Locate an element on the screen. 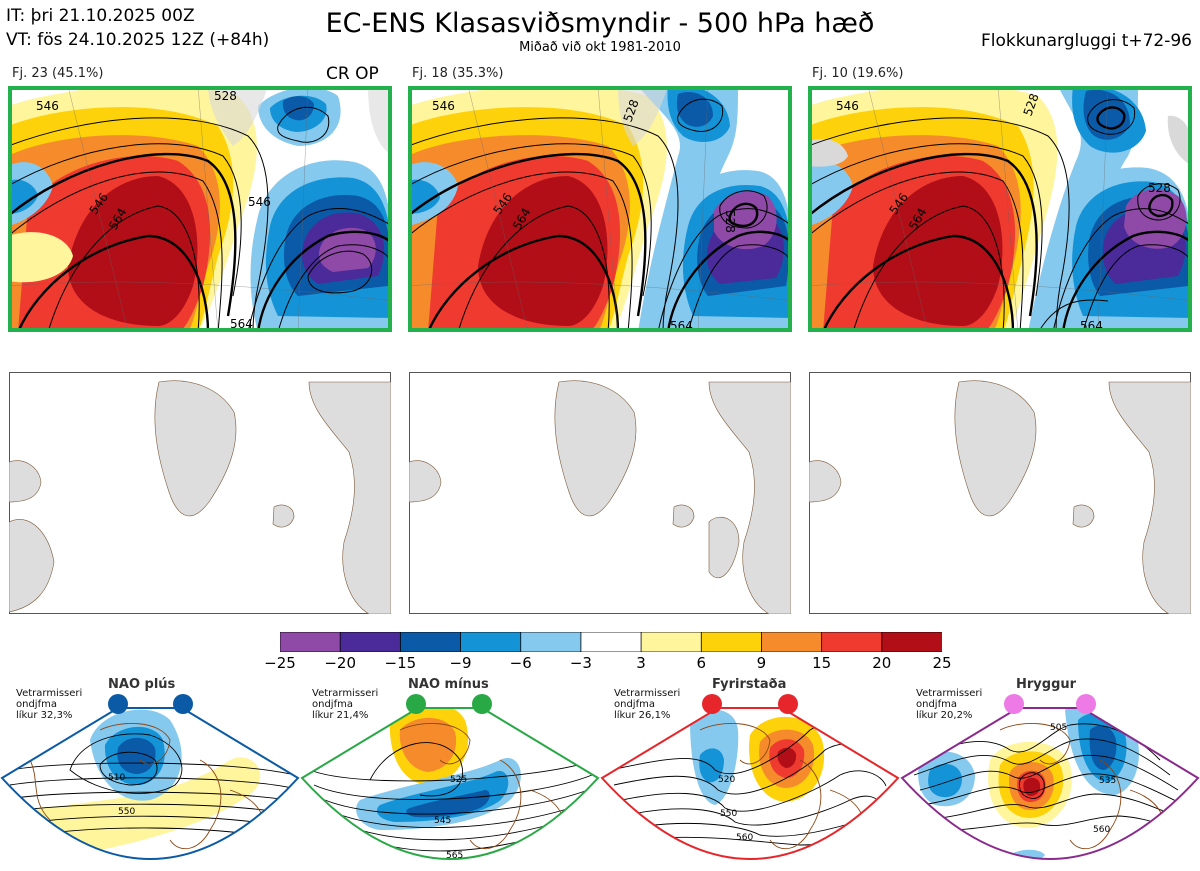 This screenshot has width=1200, height=871. regime-3-name: Fyrirstaða is located at coordinates (749, 684).